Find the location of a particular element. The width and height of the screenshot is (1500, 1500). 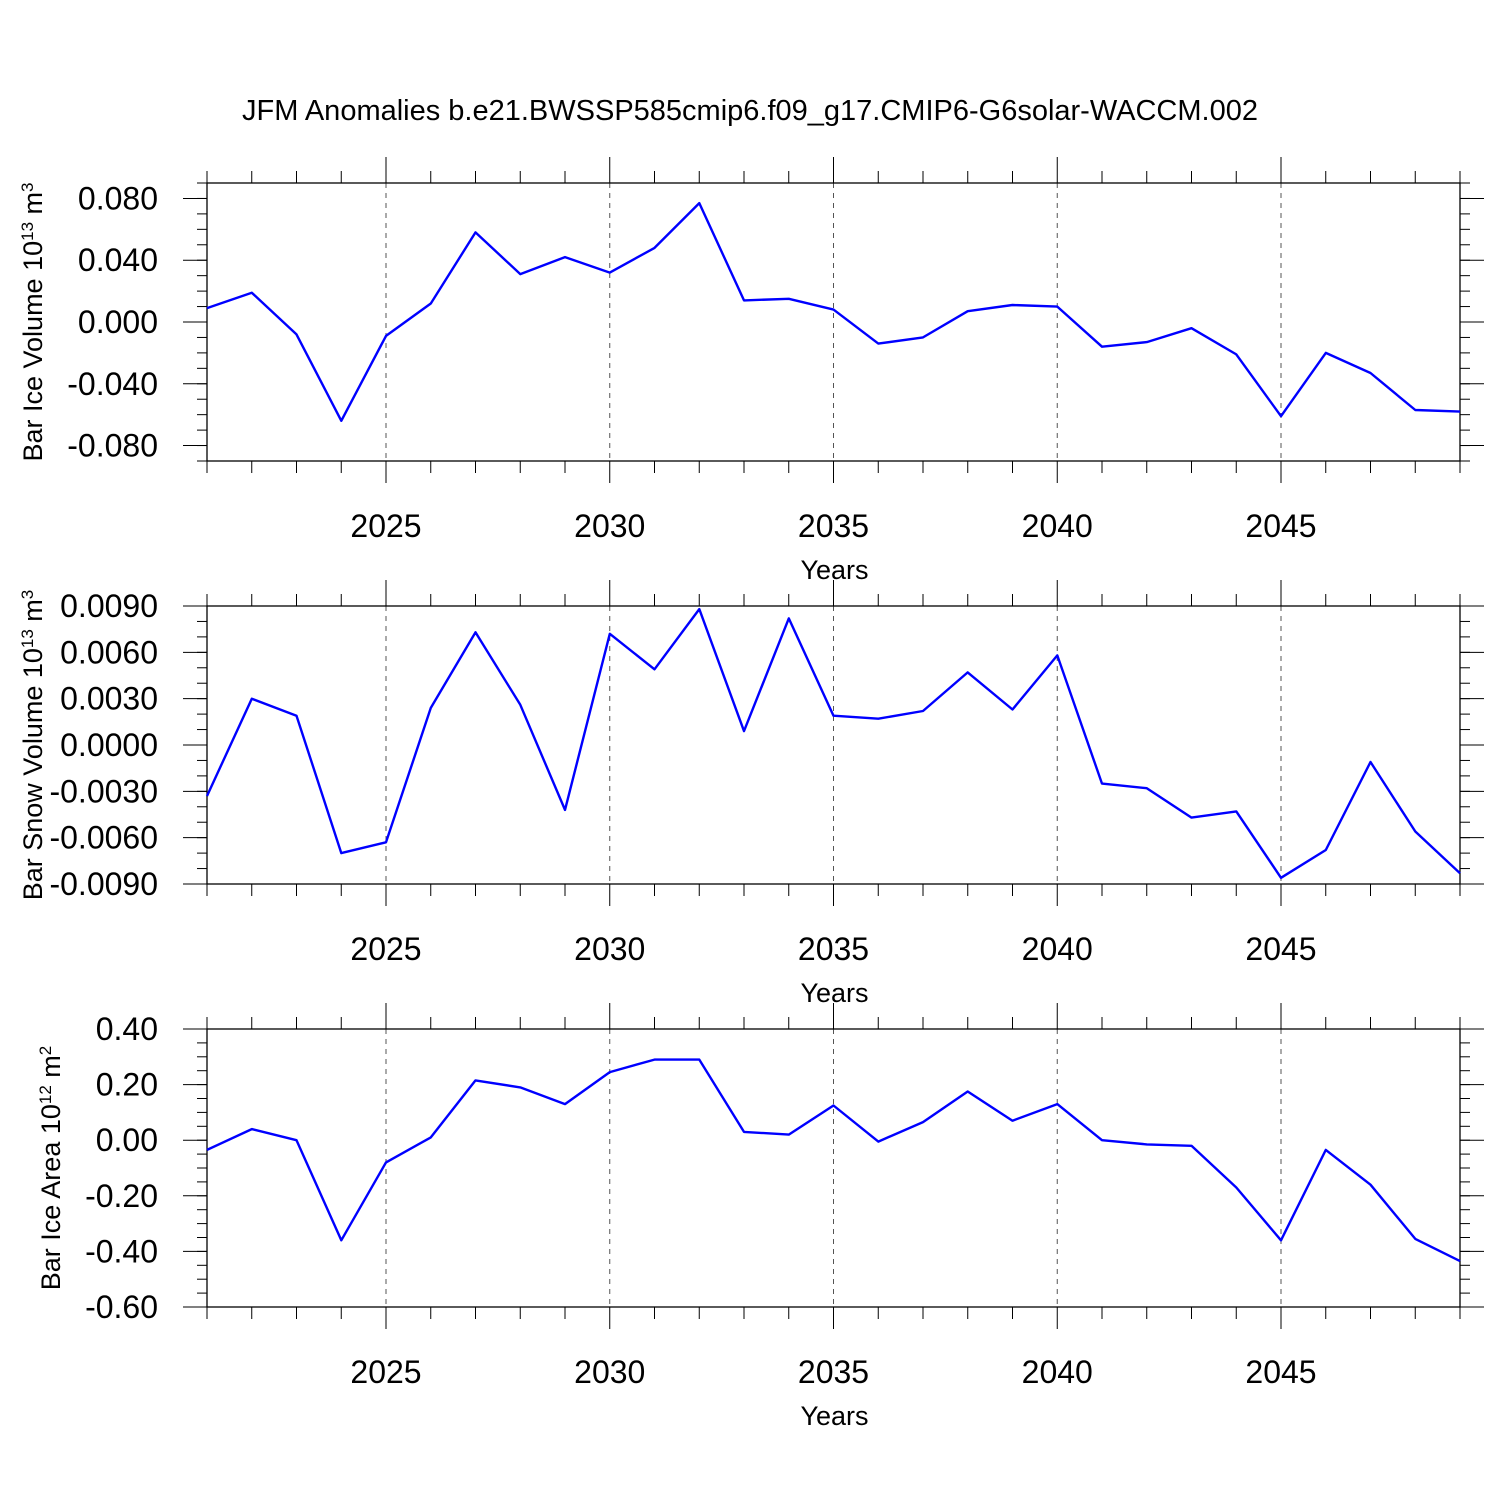

ice-area-y-axis-label-ylabel-unit-exp: 2 is located at coordinates (45, 1050).